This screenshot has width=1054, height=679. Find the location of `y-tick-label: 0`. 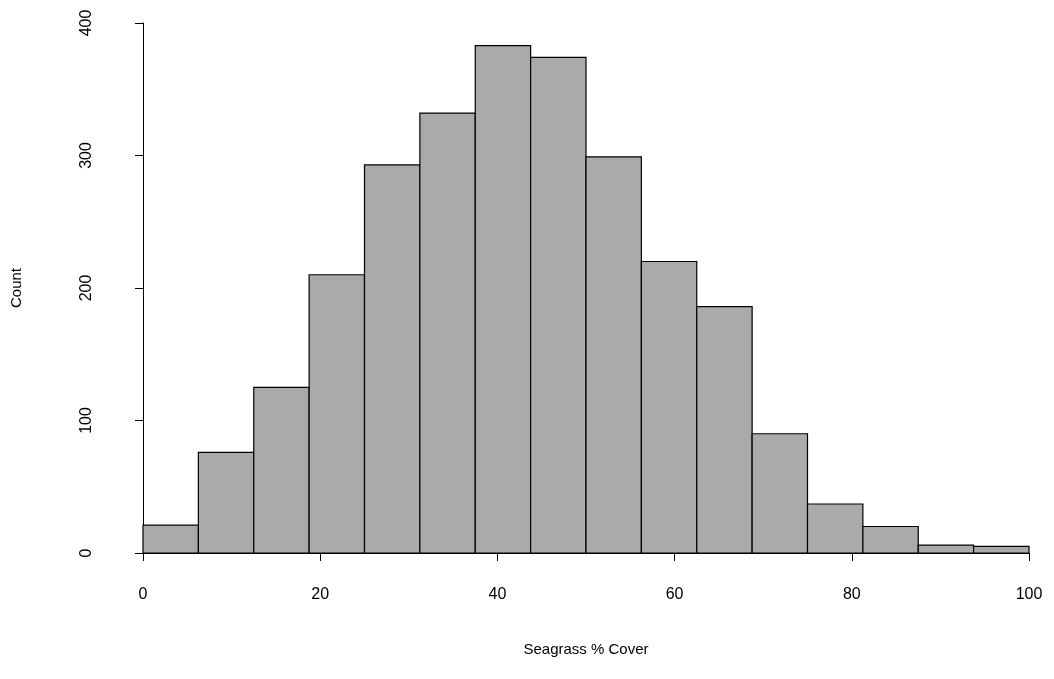

y-tick-label: 0 is located at coordinates (85, 553).